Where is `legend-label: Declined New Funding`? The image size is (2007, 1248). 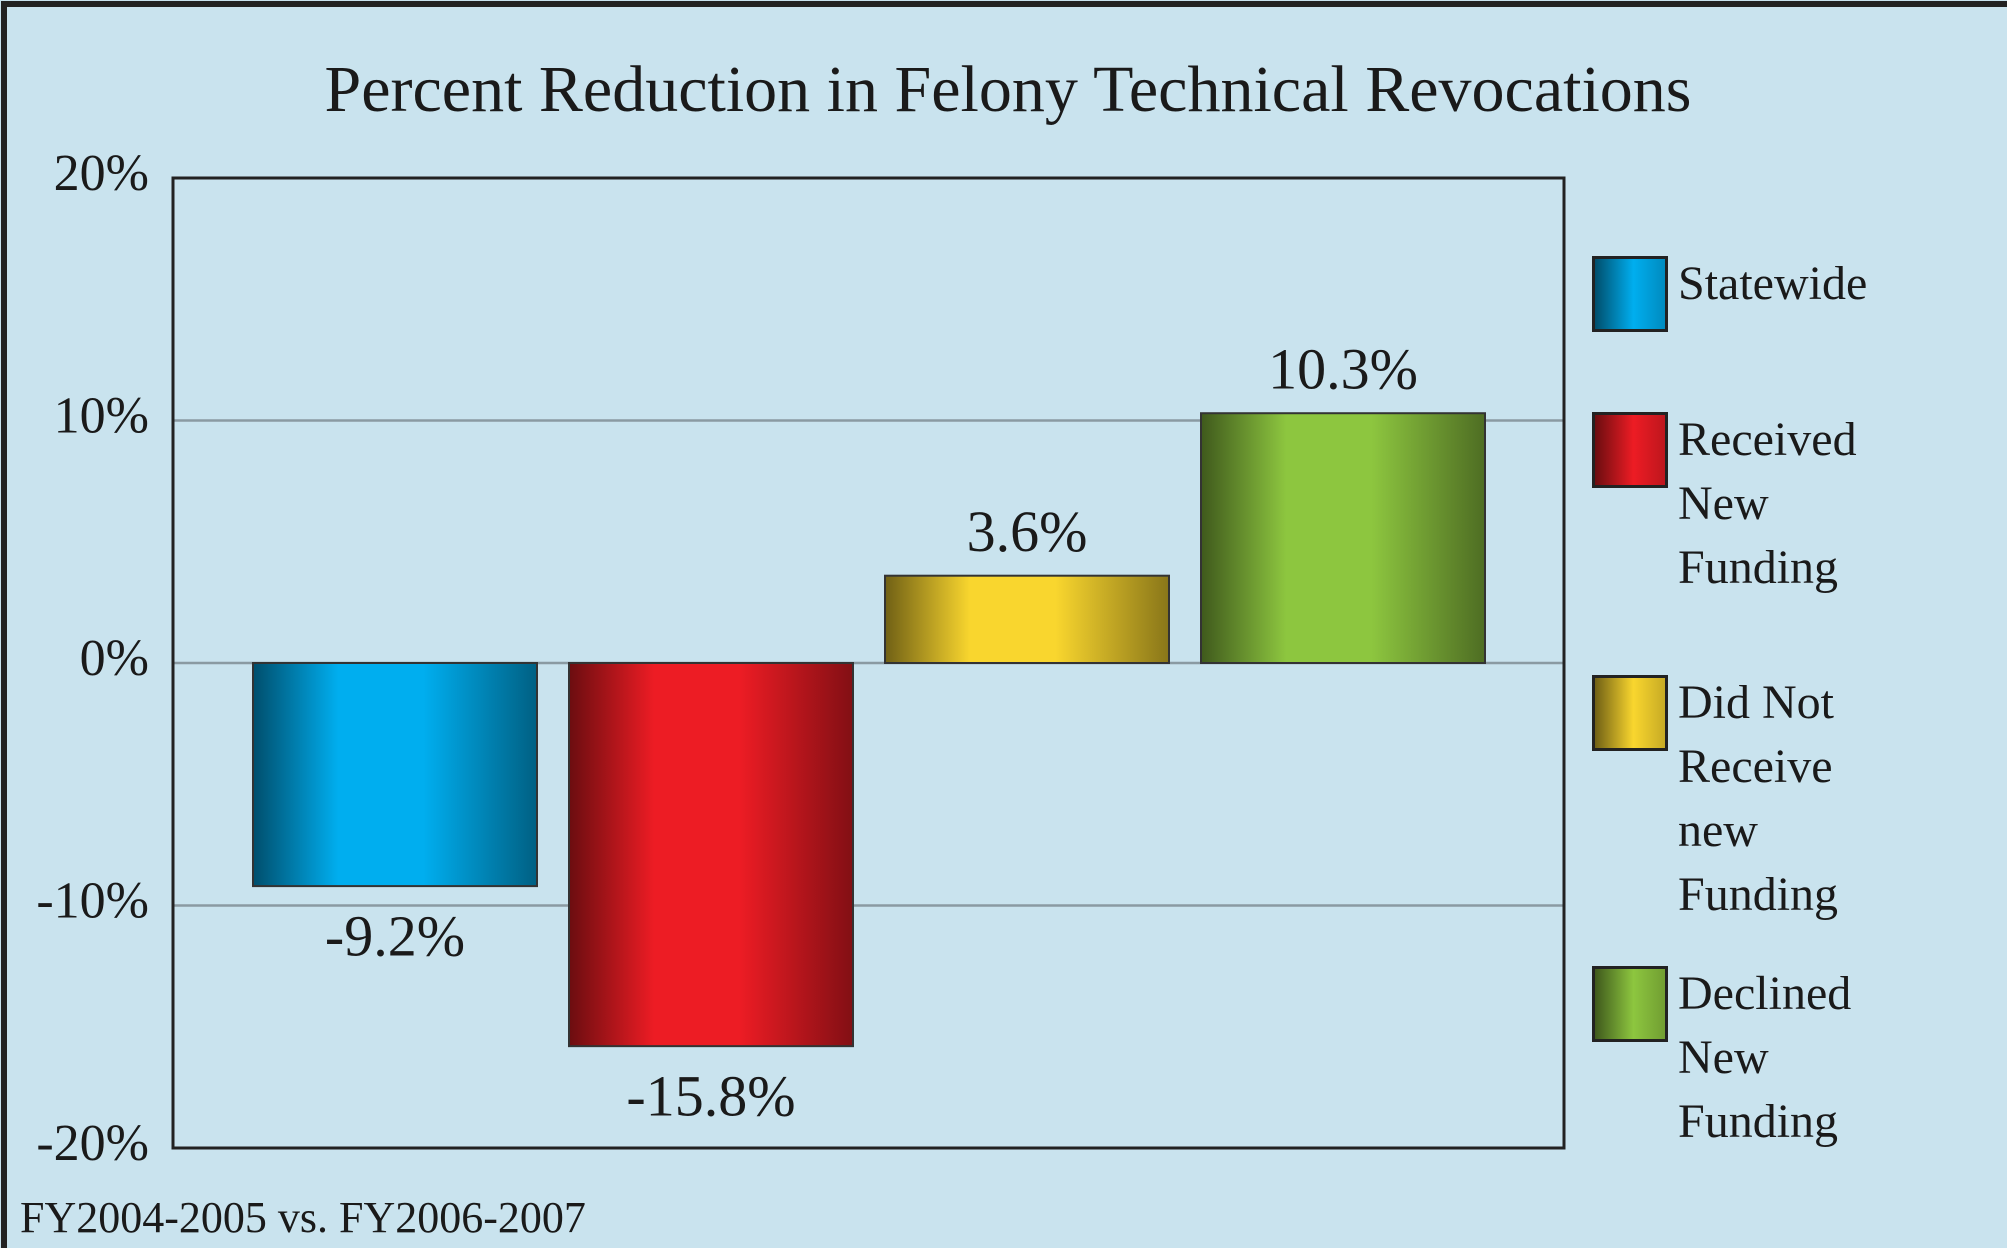
legend-label: Declined New Funding is located at coordinates (1765, 1057).